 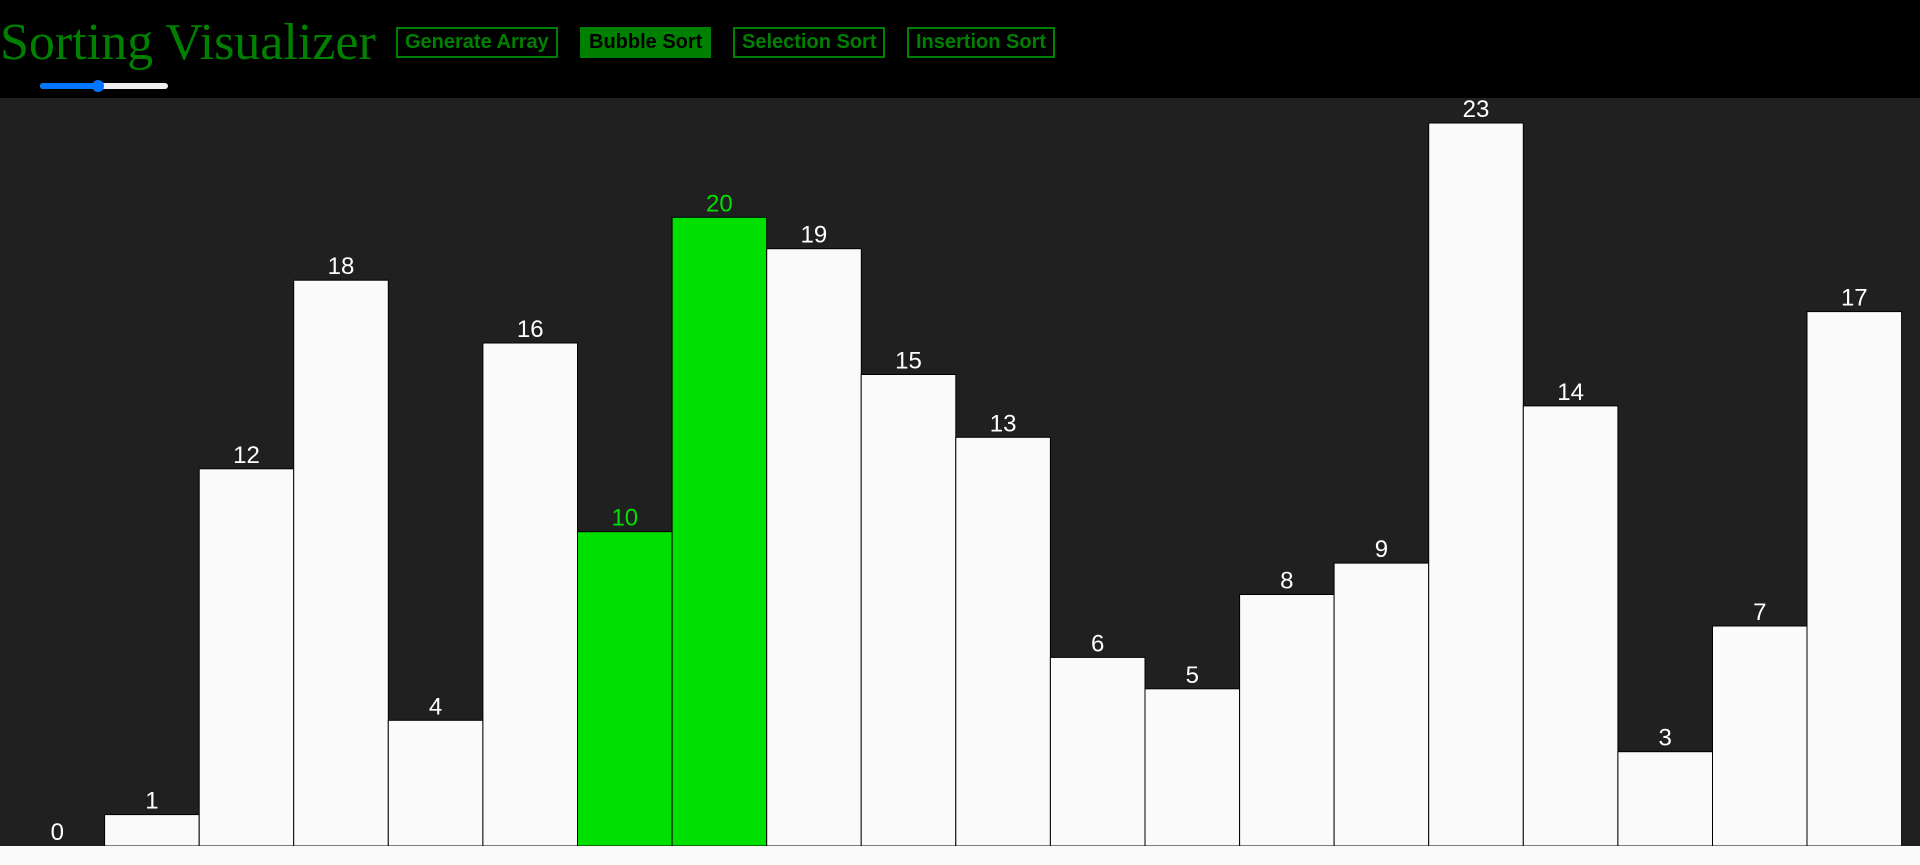 I want to click on bar-label-8: 19, so click(x=814, y=235).